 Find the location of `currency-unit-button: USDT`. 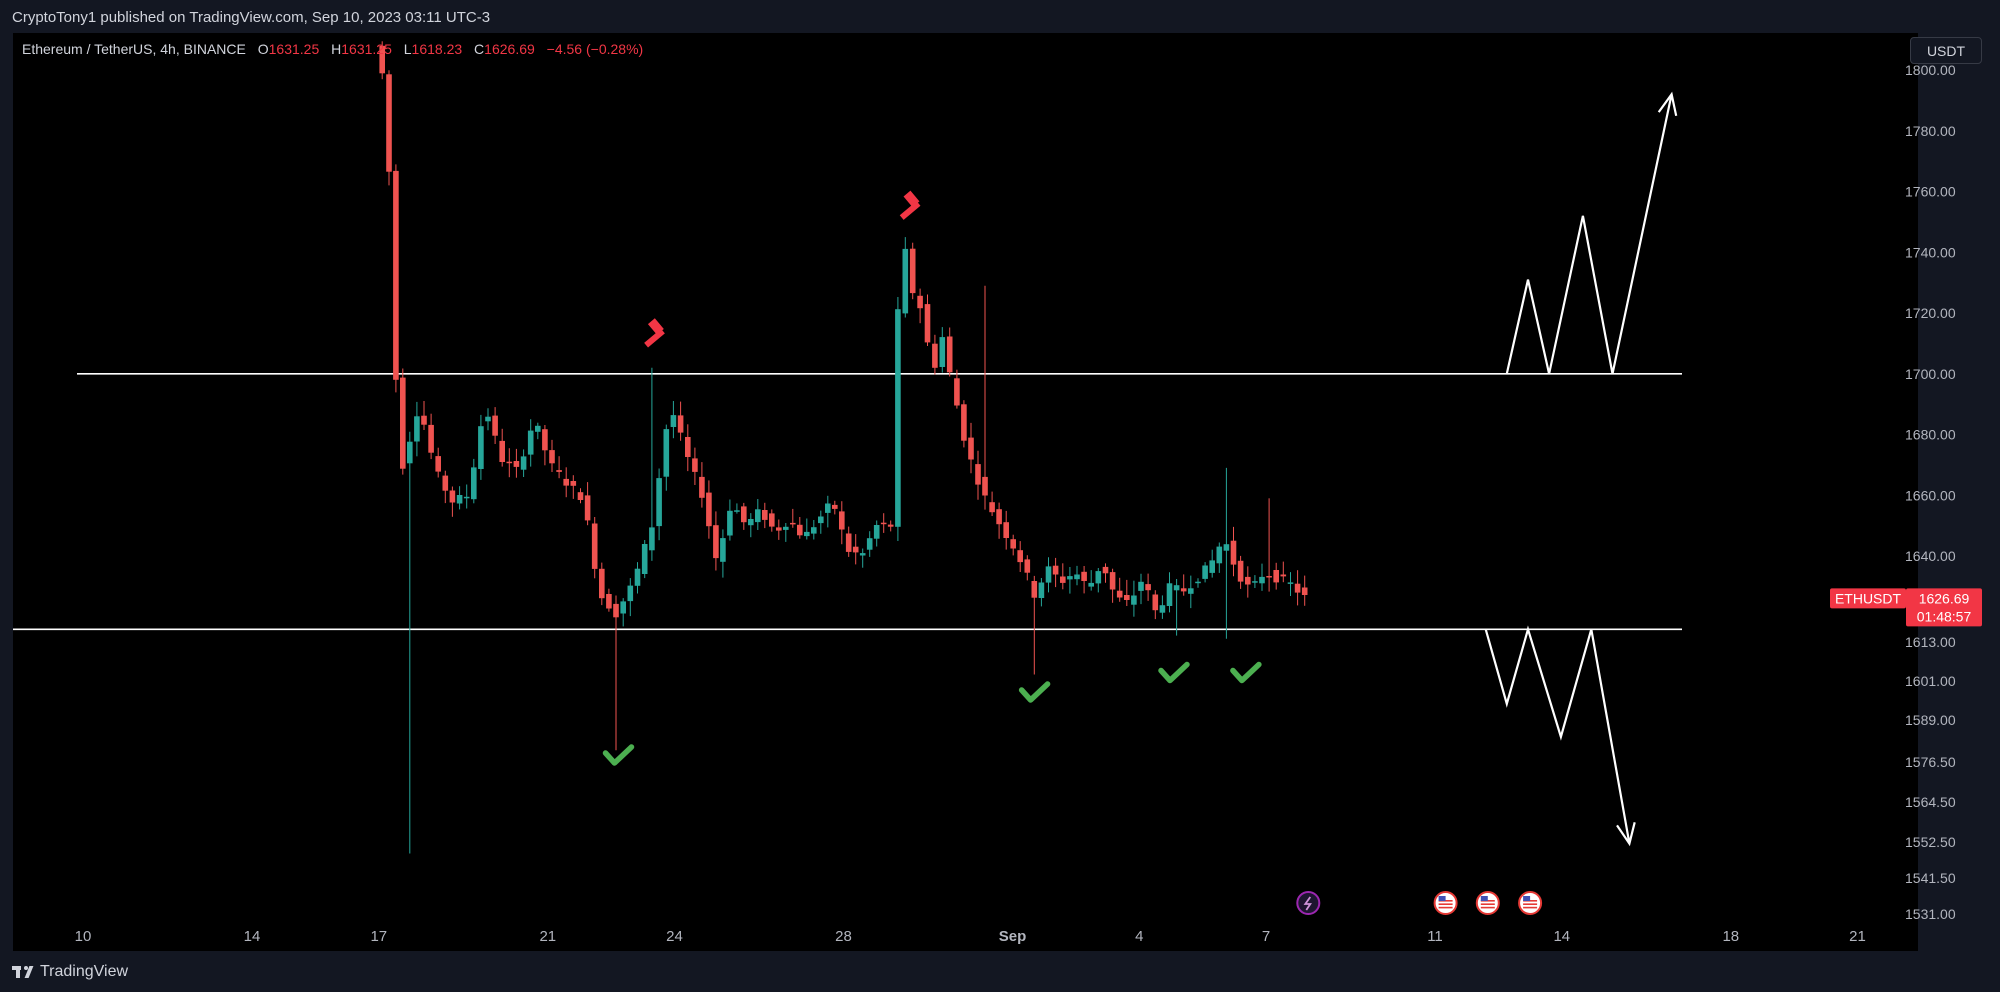

currency-unit-button: USDT is located at coordinates (1946, 50).